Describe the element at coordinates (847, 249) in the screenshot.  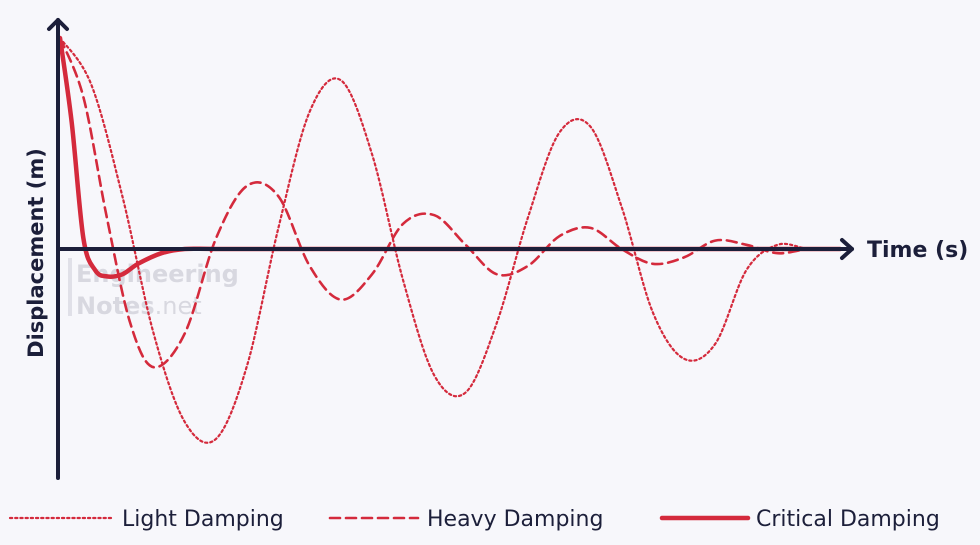
I see `x-axis-arrowhead` at that location.